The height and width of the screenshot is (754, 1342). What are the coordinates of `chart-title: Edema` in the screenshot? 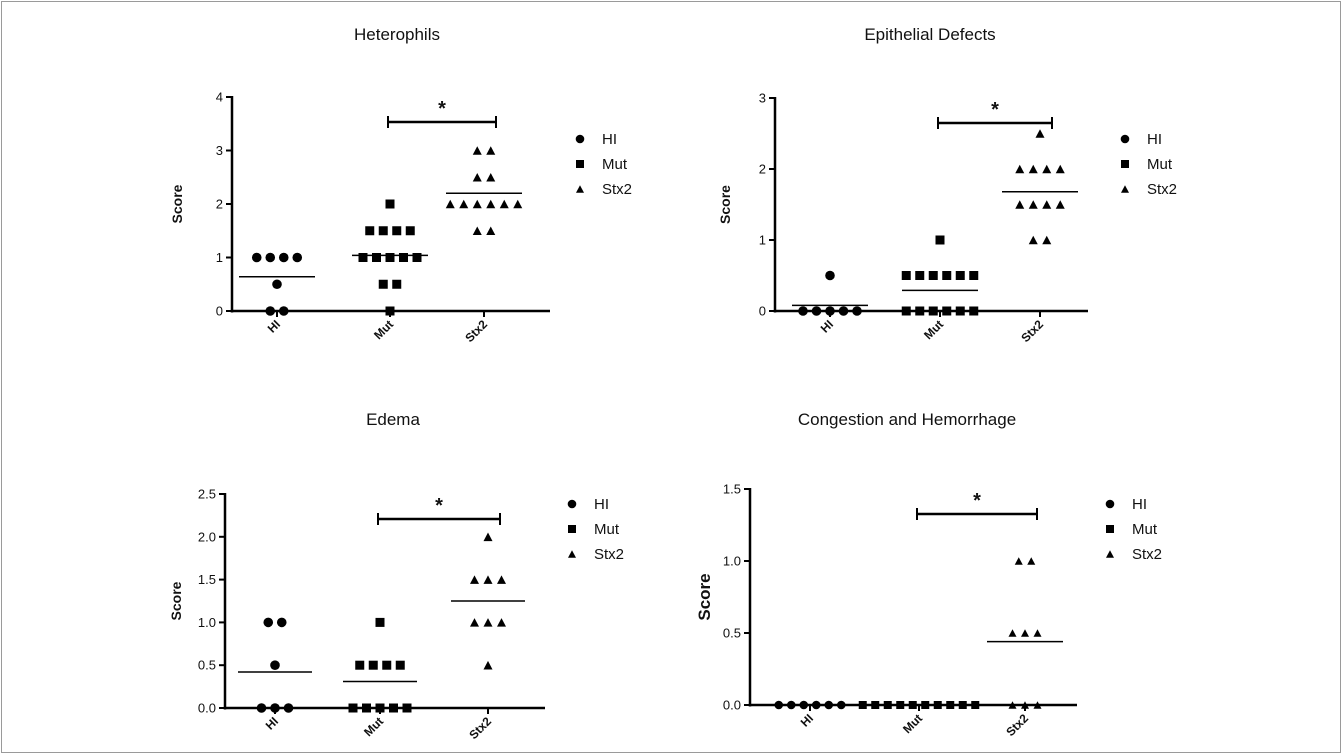 It's located at (393, 419).